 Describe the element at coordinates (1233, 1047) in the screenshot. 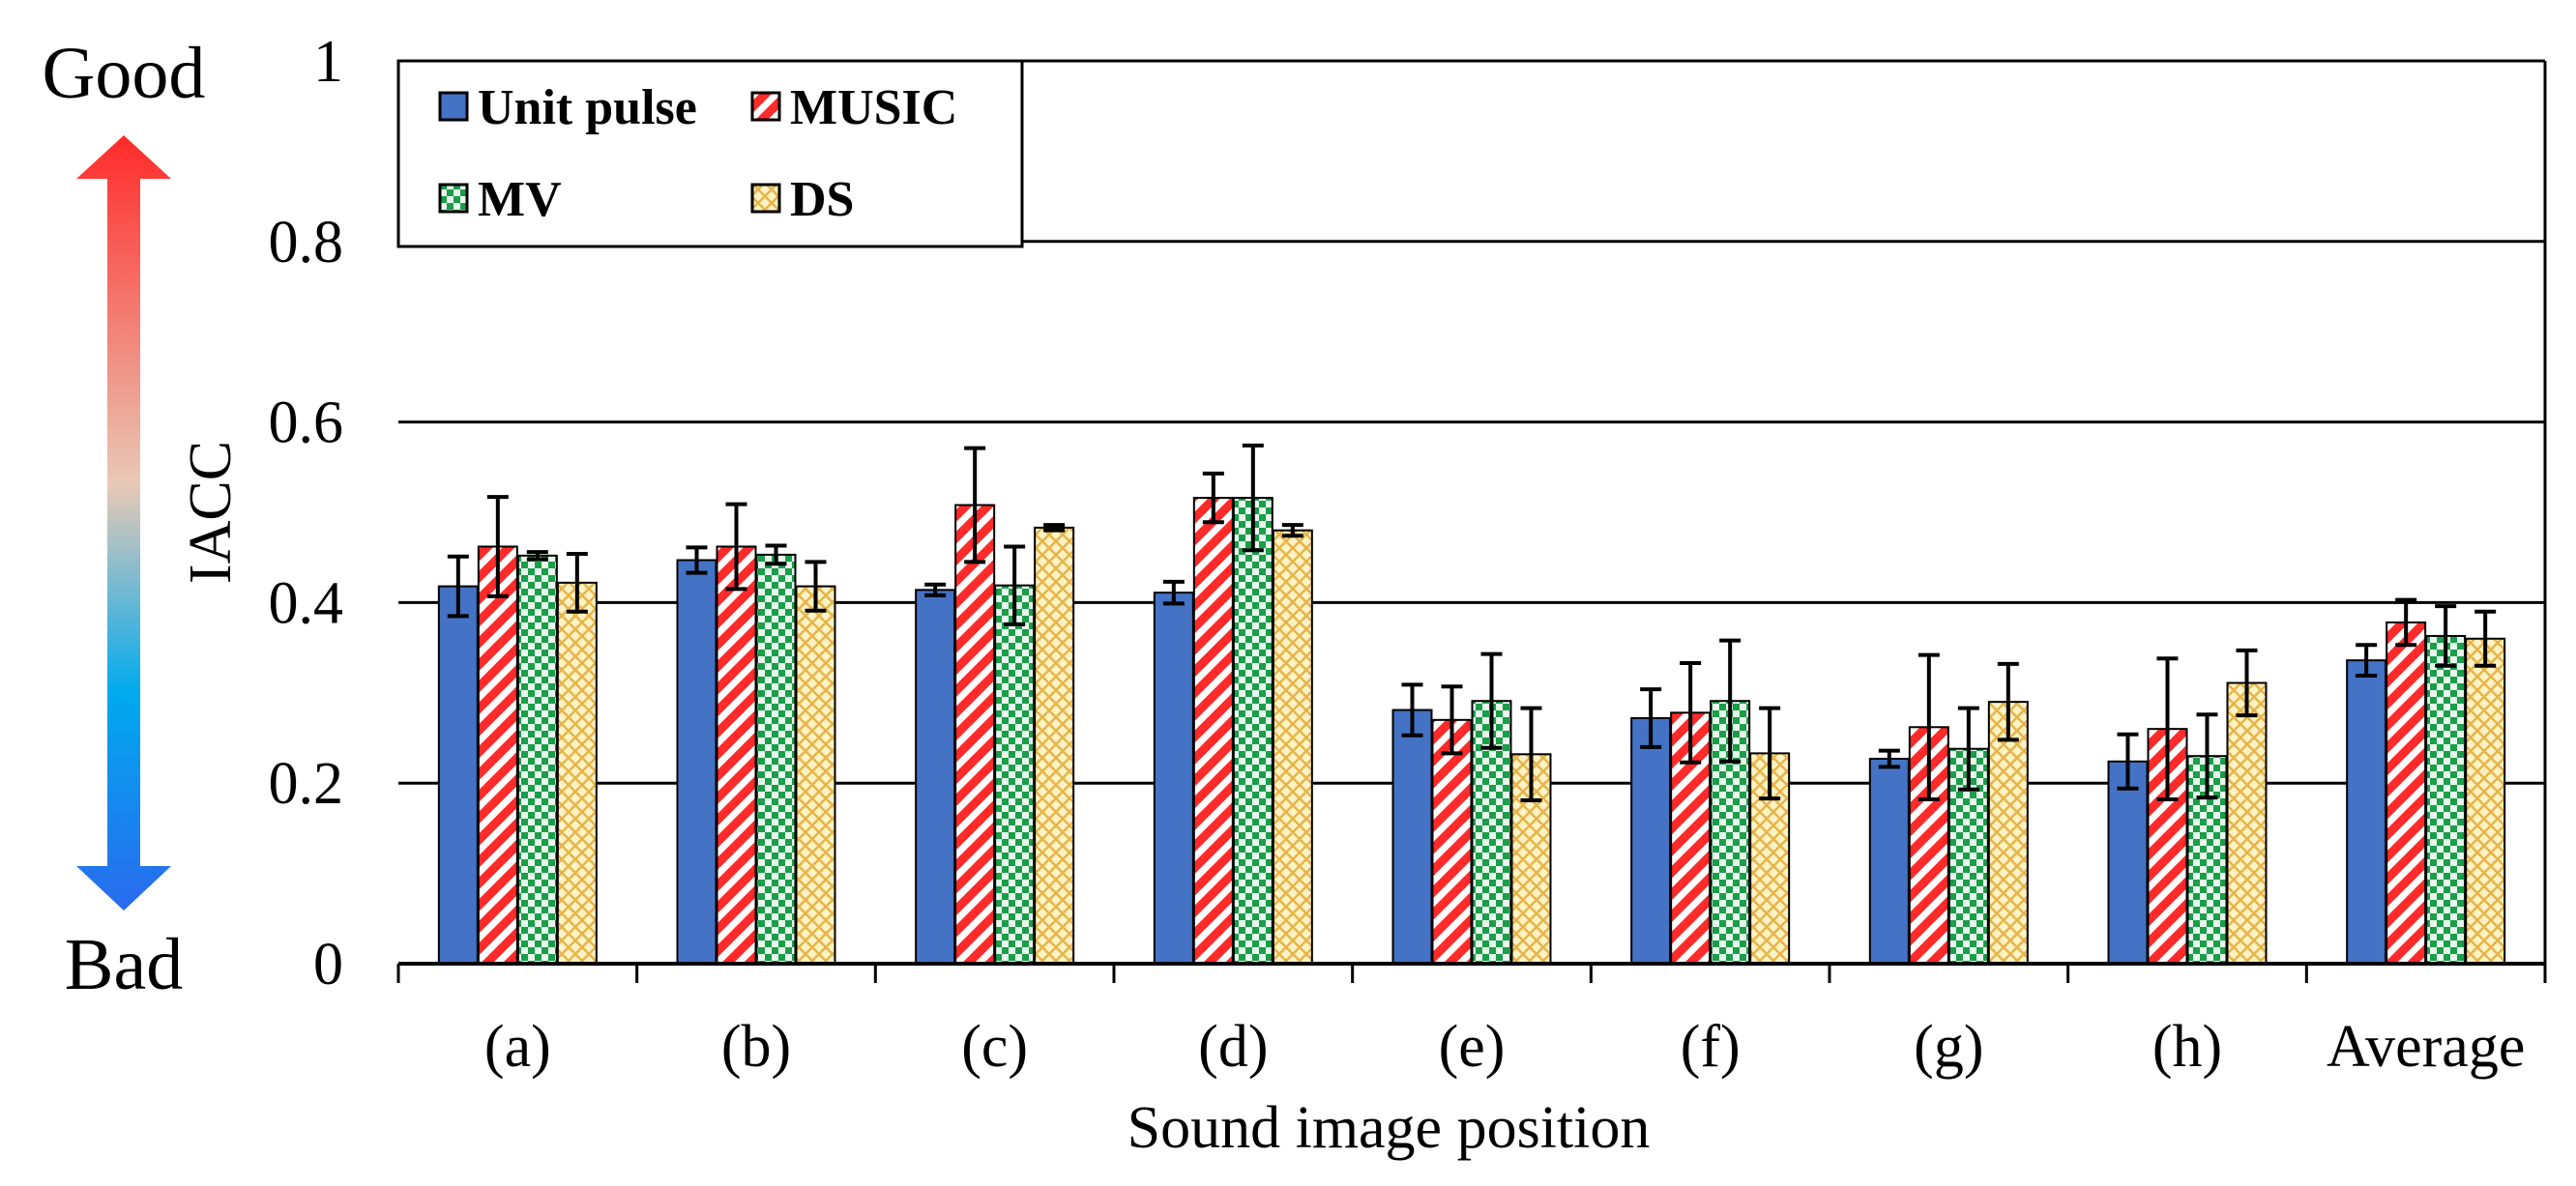

I see `x-tick-label: (d)` at that location.